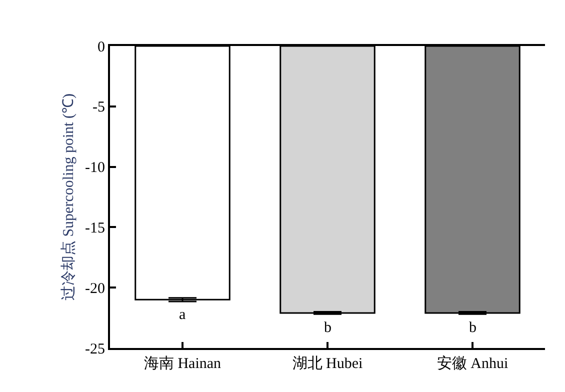 This screenshot has width=565, height=392. I want to click on x-tick-label: 海南 Hainan, so click(183, 363).